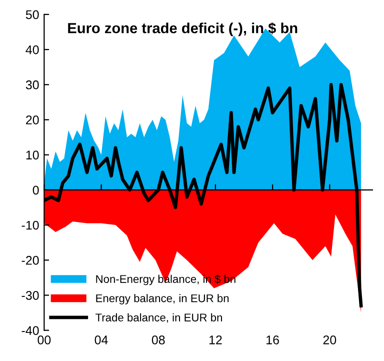 The height and width of the screenshot is (361, 384). I want to click on y-tick-label: -10, so click(30, 225).